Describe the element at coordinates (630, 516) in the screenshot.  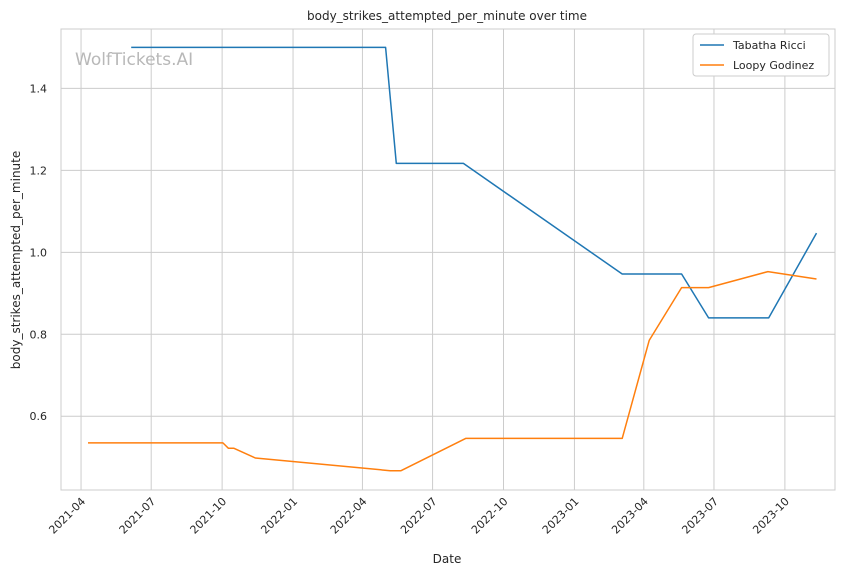
I see `x-tick-label: 2023-04` at that location.